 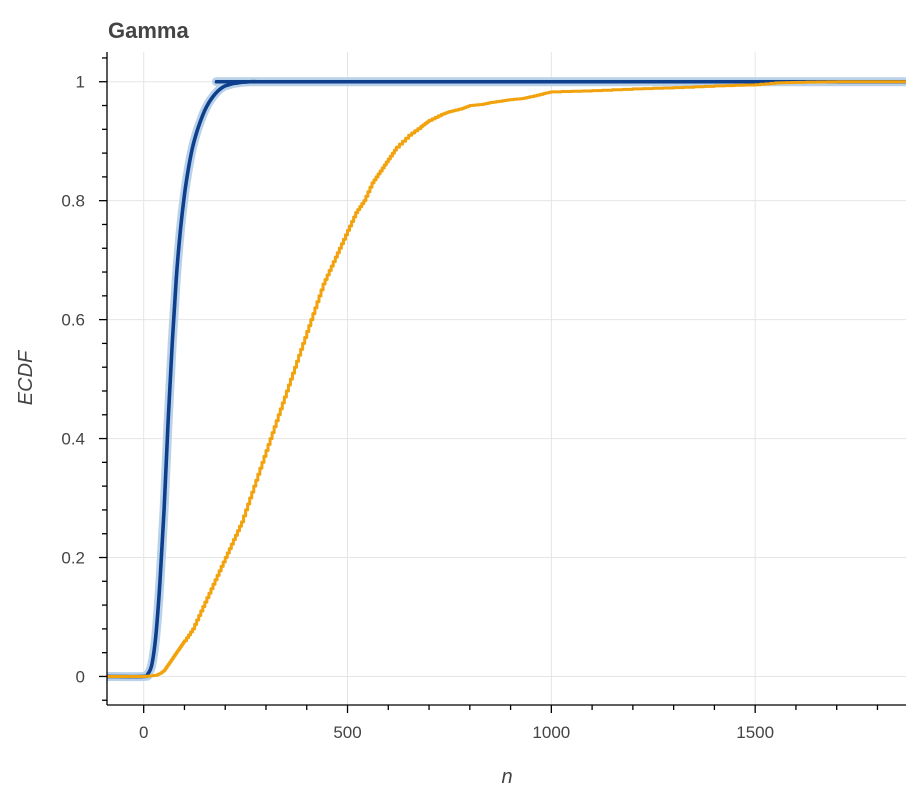 I want to click on x-tick-label: 500, so click(x=347, y=732).